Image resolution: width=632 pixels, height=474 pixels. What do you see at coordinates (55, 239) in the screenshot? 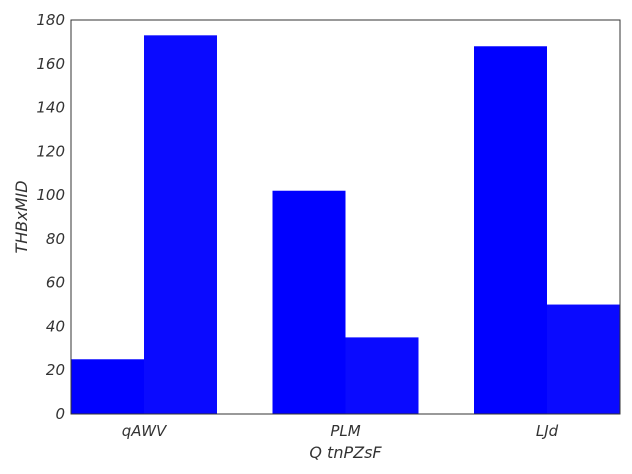
I see `y-tick-label: 80` at bounding box center [55, 239].